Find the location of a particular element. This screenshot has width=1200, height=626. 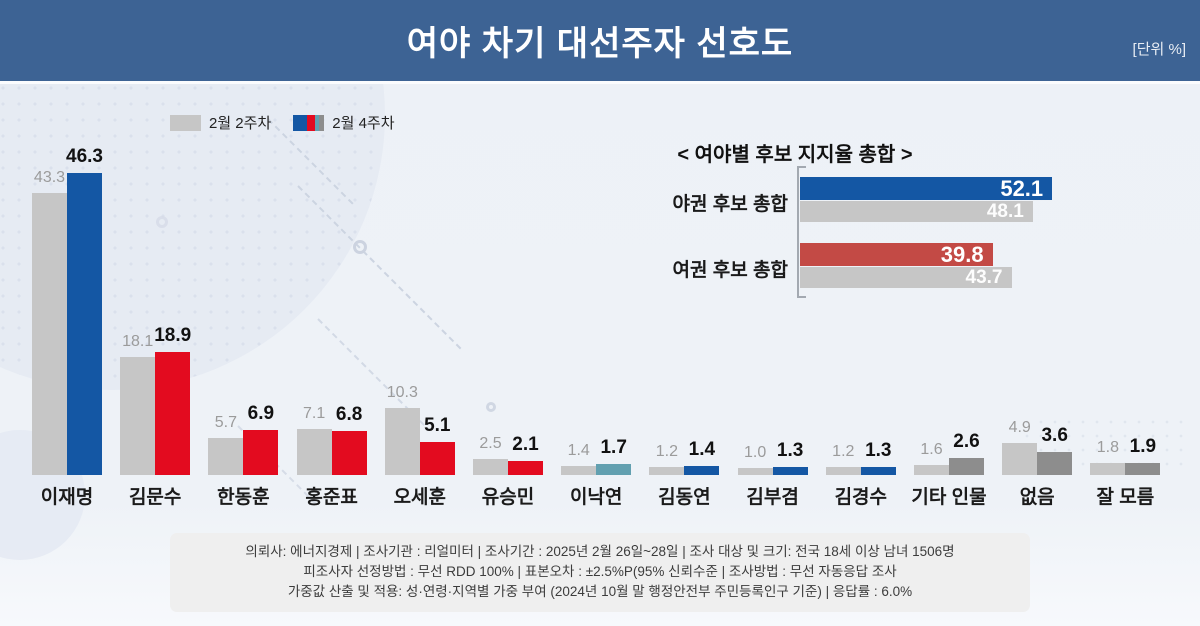

inset-prev-bar: 48.1 is located at coordinates (916, 211).